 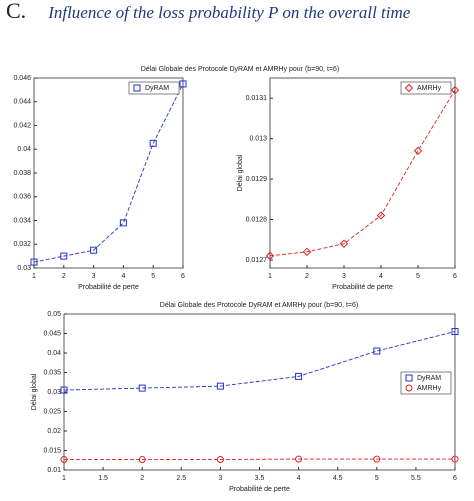 What do you see at coordinates (16, 11) in the screenshot?
I see `figure-label: C.` at bounding box center [16, 11].